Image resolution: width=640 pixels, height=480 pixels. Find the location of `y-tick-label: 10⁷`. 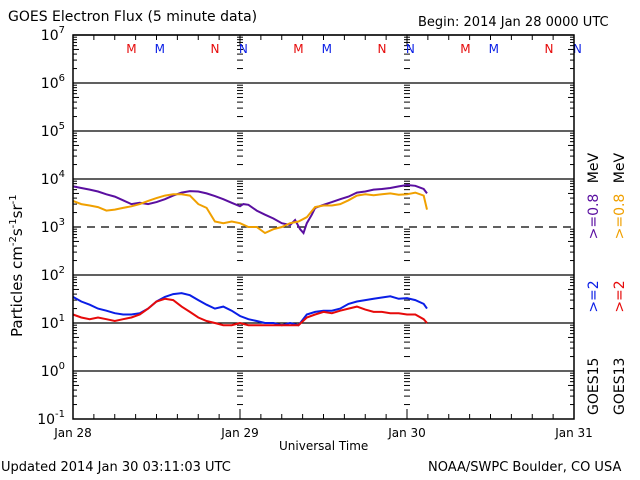

y-tick-label: 10⁷ is located at coordinates (53, 34).